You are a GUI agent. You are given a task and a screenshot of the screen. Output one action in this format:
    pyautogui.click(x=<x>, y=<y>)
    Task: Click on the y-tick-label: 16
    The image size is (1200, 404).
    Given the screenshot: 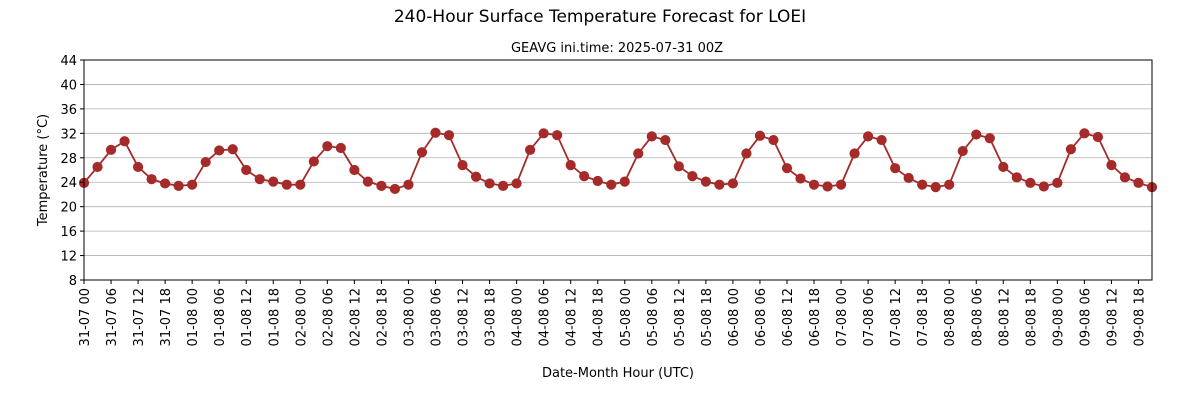 What is the action you would take?
    pyautogui.click(x=68, y=232)
    